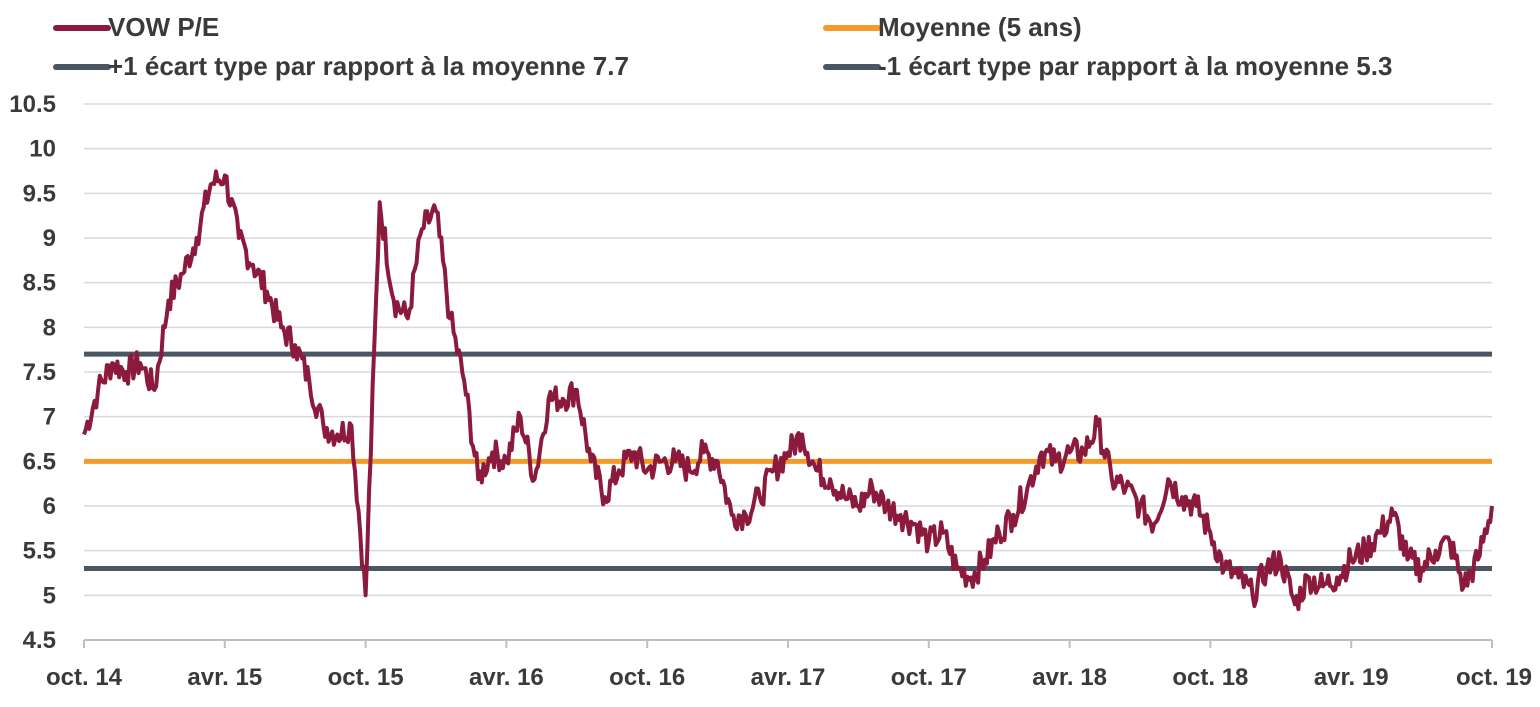  What do you see at coordinates (1069, 677) in the screenshot?
I see `x-tick-label: avr. 18` at bounding box center [1069, 677].